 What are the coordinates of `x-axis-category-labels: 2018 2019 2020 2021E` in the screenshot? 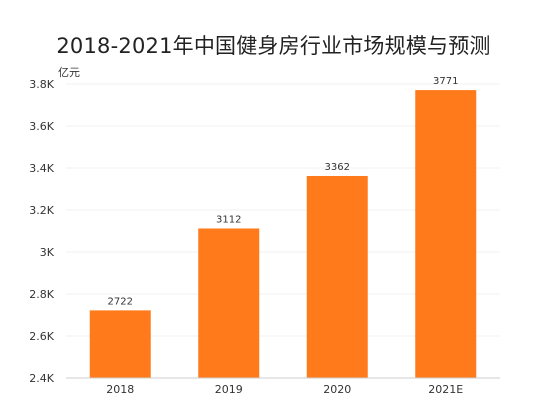 It's located at (284, 389).